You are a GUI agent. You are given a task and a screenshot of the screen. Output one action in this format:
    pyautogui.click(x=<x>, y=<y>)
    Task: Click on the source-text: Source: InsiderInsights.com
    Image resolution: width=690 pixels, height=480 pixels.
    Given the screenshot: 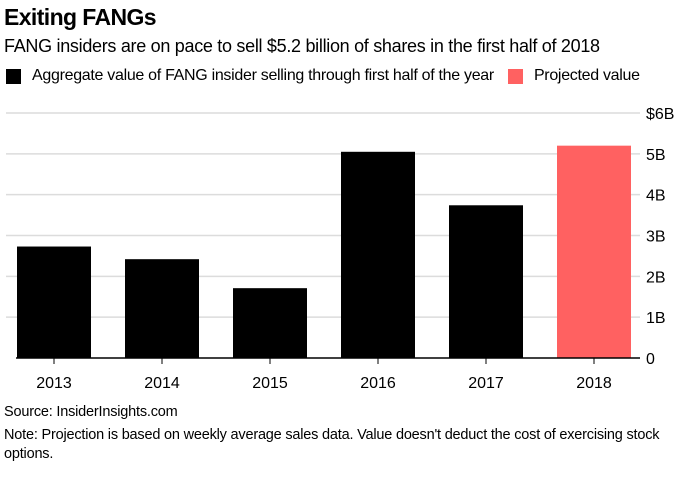 What is the action you would take?
    pyautogui.click(x=91, y=412)
    